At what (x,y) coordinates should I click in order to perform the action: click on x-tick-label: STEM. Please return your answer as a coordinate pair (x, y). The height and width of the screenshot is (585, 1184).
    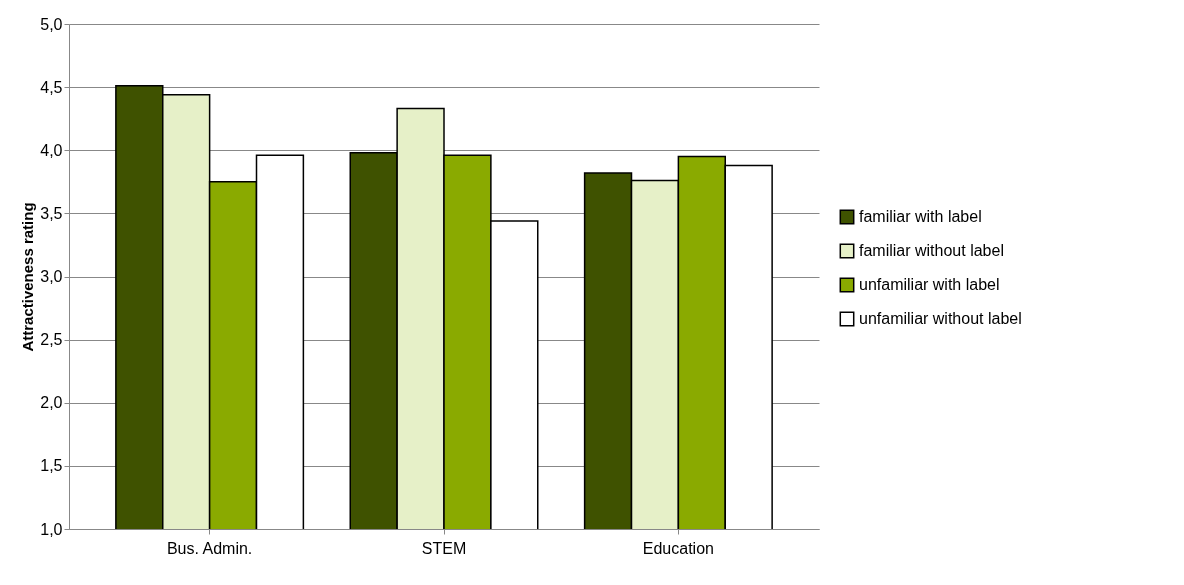
    Looking at the image, I should click on (444, 548).